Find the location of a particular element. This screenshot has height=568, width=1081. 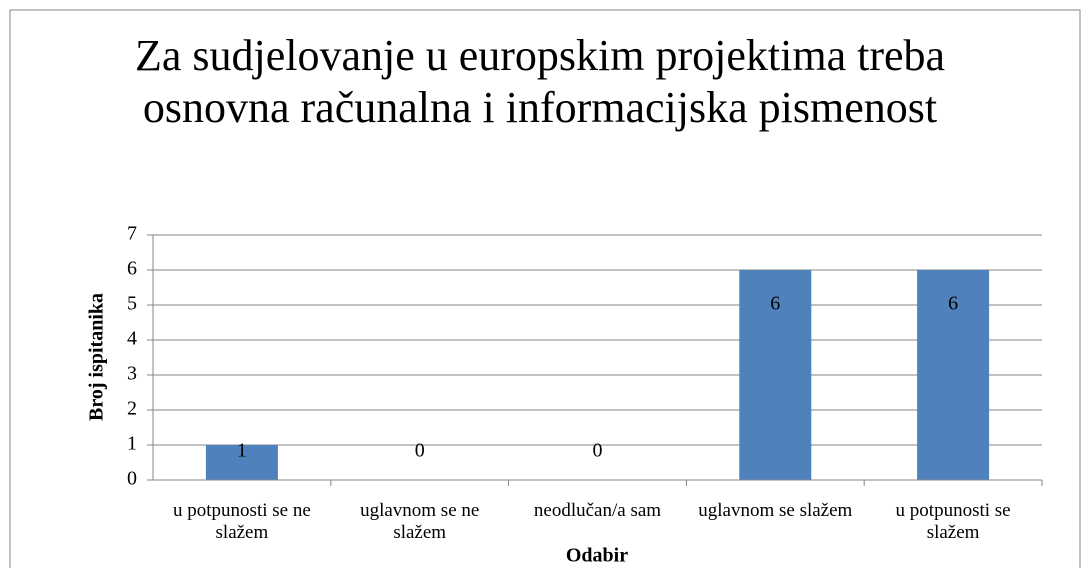

y-axis-label: Broj ispitanika is located at coordinates (97, 357).